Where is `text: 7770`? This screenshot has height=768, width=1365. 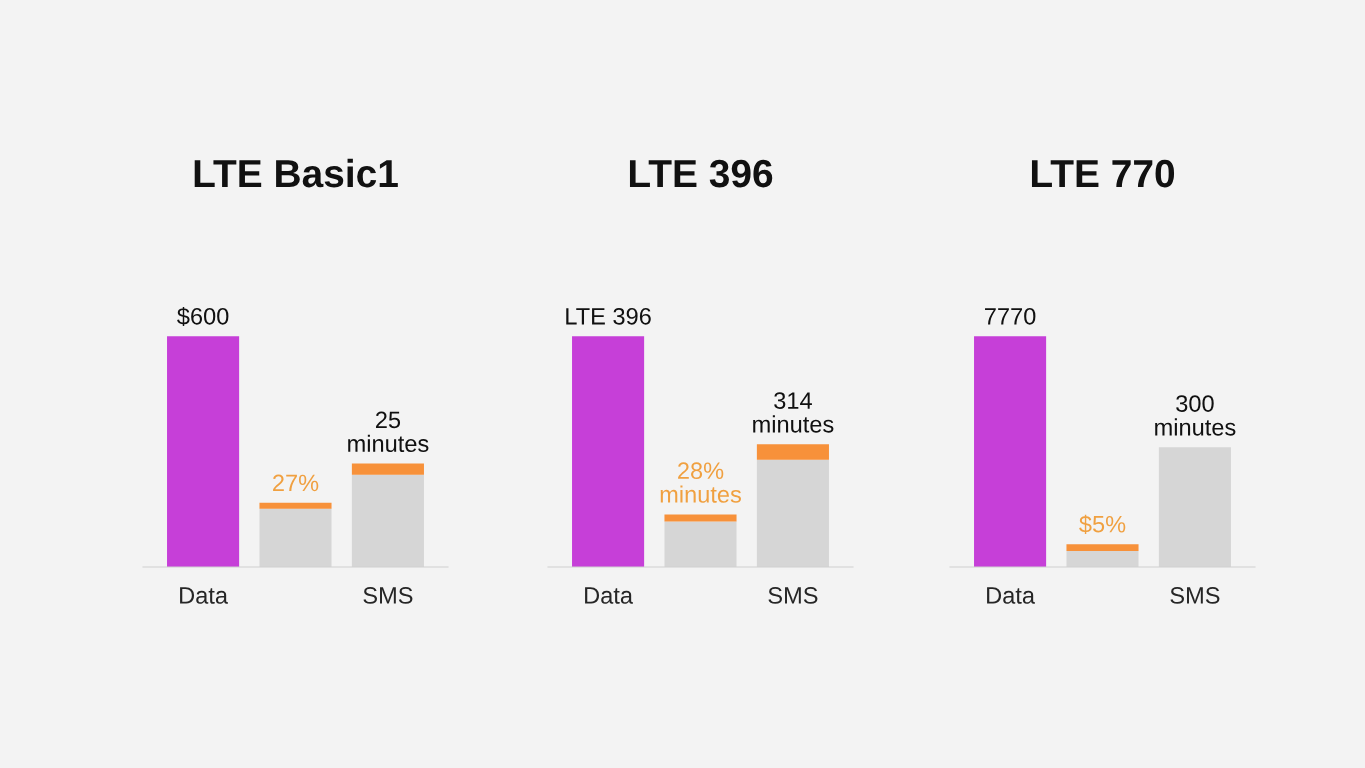 text: 7770 is located at coordinates (1010, 316).